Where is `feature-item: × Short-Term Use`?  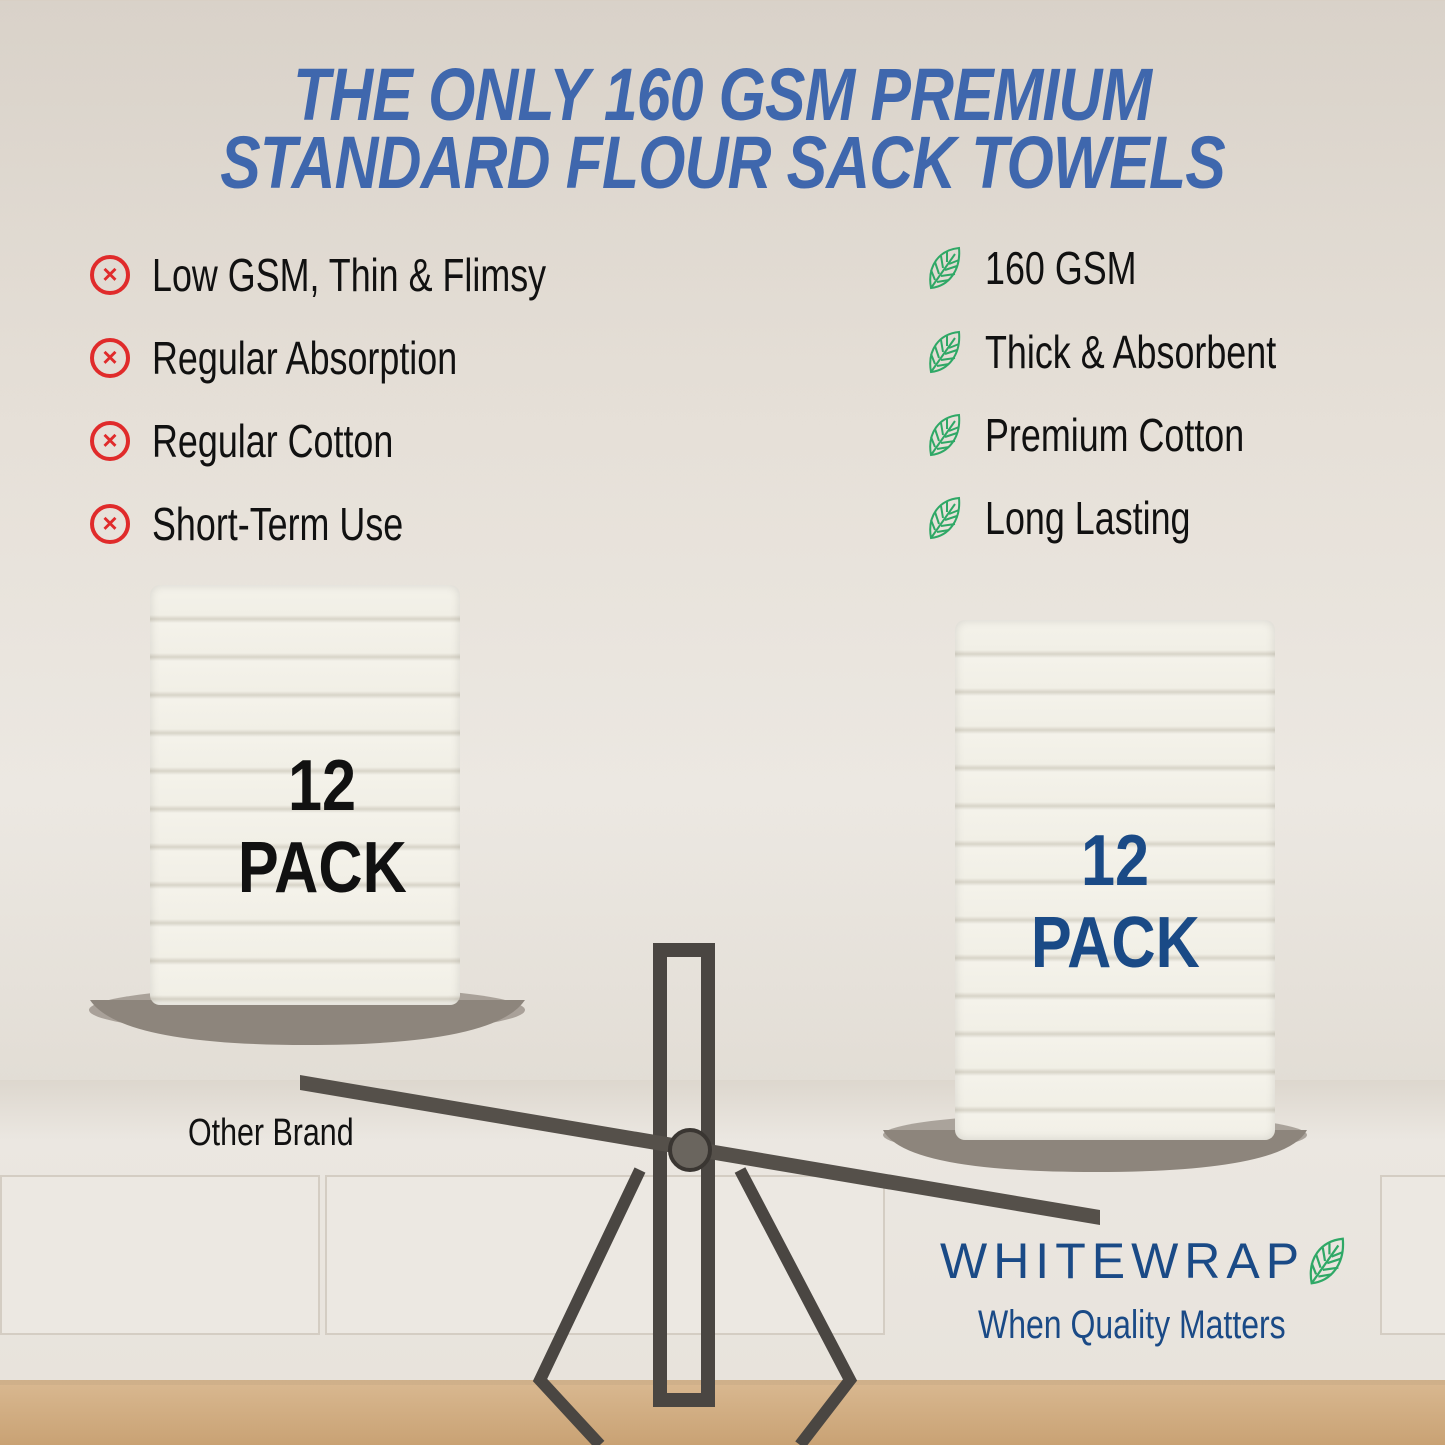 feature-item: × Short-Term Use is located at coordinates (282, 524).